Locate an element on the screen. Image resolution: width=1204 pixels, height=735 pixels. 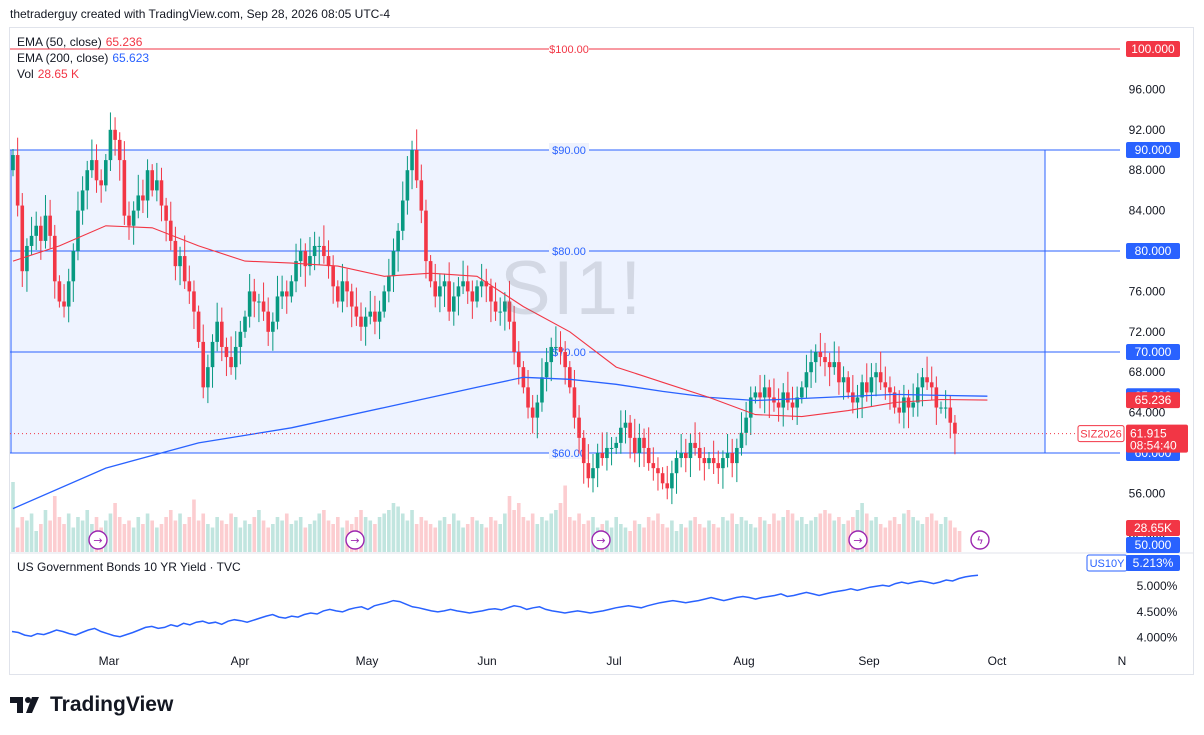
hline-label: $70.00 is located at coordinates (569, 353).